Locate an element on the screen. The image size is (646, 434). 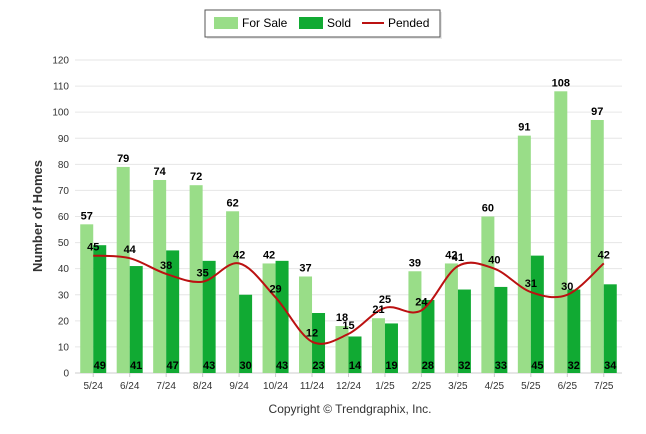
data-label-pended: 35 is located at coordinates (203, 274).